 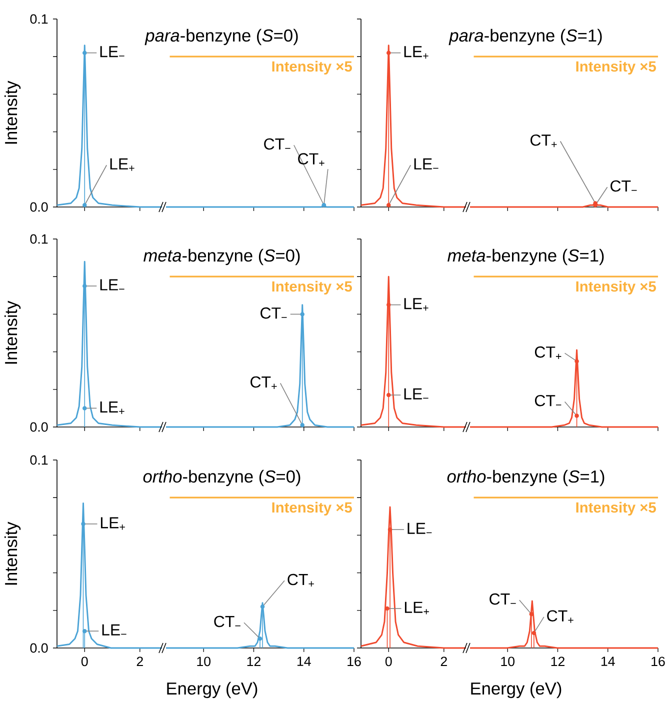 I want to click on text: ortho-benzyne (S=1), so click(x=525, y=478).